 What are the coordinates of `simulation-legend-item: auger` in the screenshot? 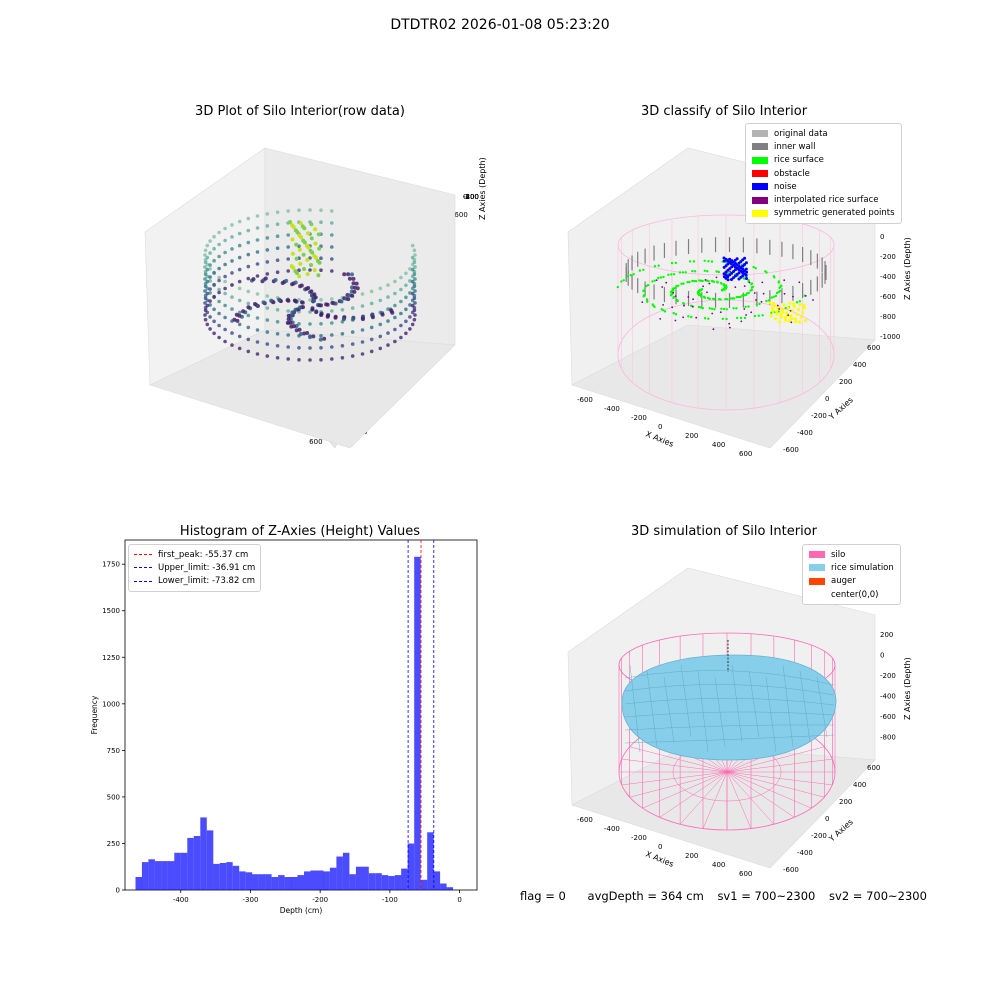 It's located at (851, 581).